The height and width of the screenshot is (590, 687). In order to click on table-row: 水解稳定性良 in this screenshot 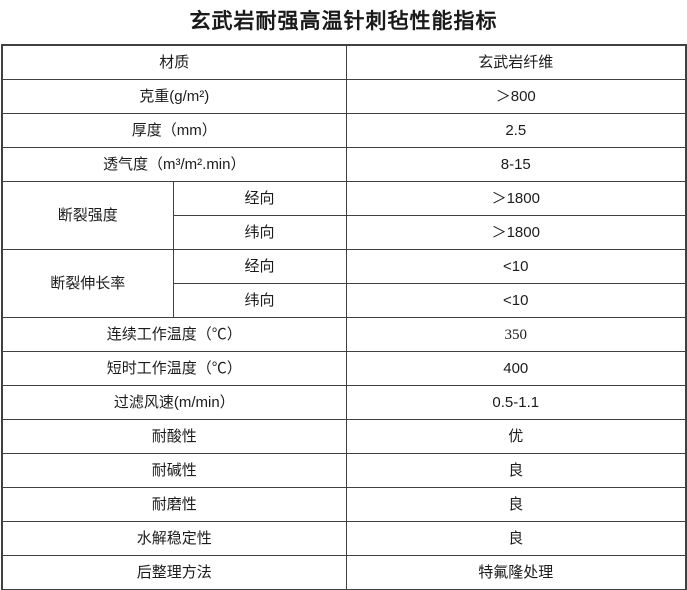, I will do `click(344, 538)`.